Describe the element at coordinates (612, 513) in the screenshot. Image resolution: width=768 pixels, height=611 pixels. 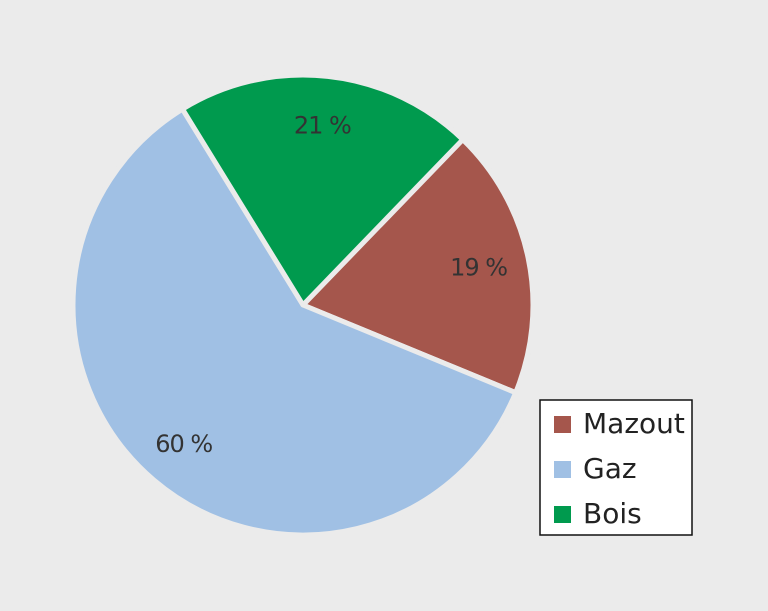
I see `legend-label: Bois` at that location.